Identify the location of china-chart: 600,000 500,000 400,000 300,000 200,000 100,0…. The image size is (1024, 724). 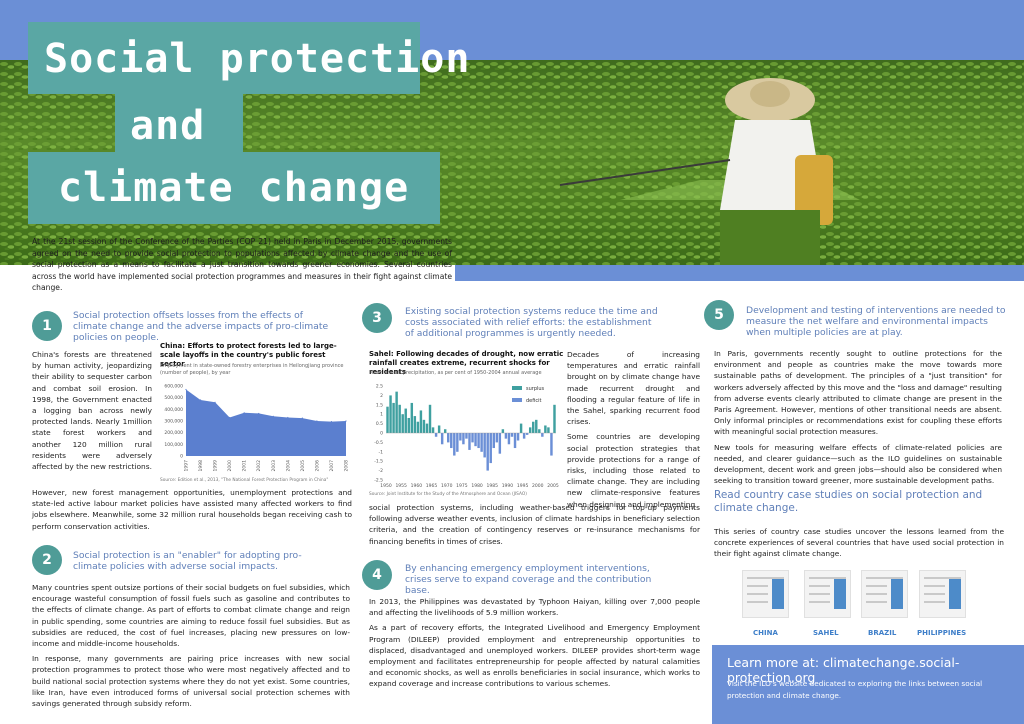
(257, 428).